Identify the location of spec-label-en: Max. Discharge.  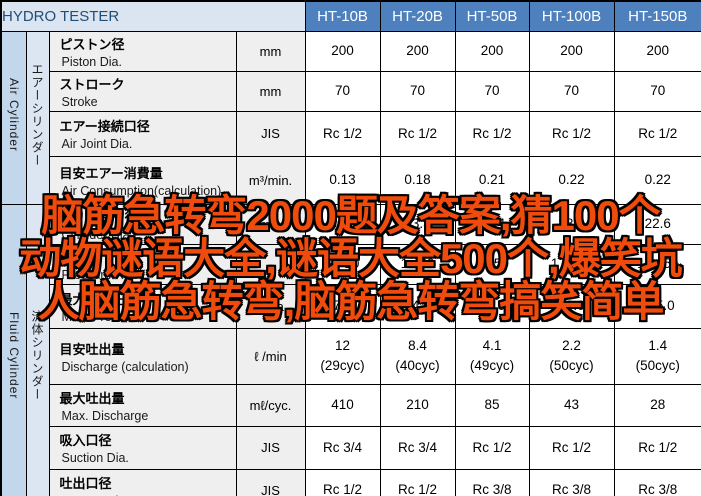
(105, 415).